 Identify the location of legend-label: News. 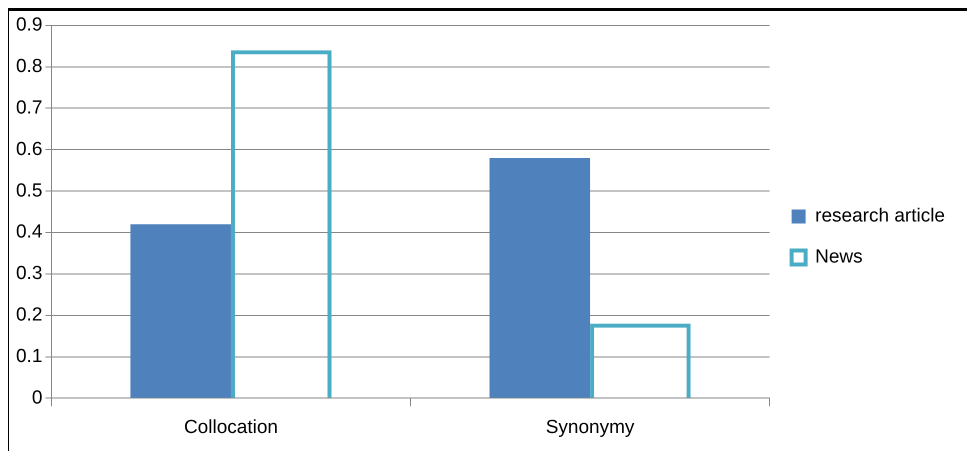
(839, 257).